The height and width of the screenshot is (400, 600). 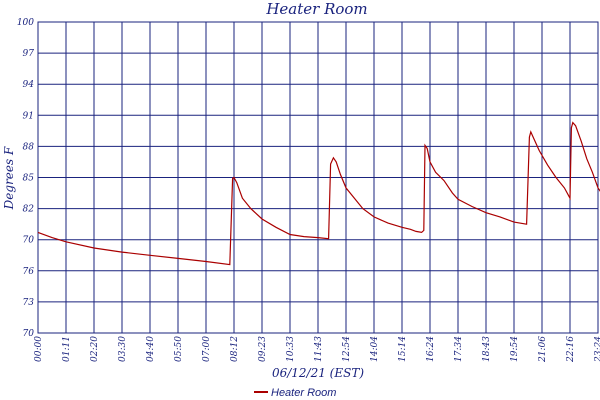 I want to click on y-tick-label: 100, so click(x=25, y=23).